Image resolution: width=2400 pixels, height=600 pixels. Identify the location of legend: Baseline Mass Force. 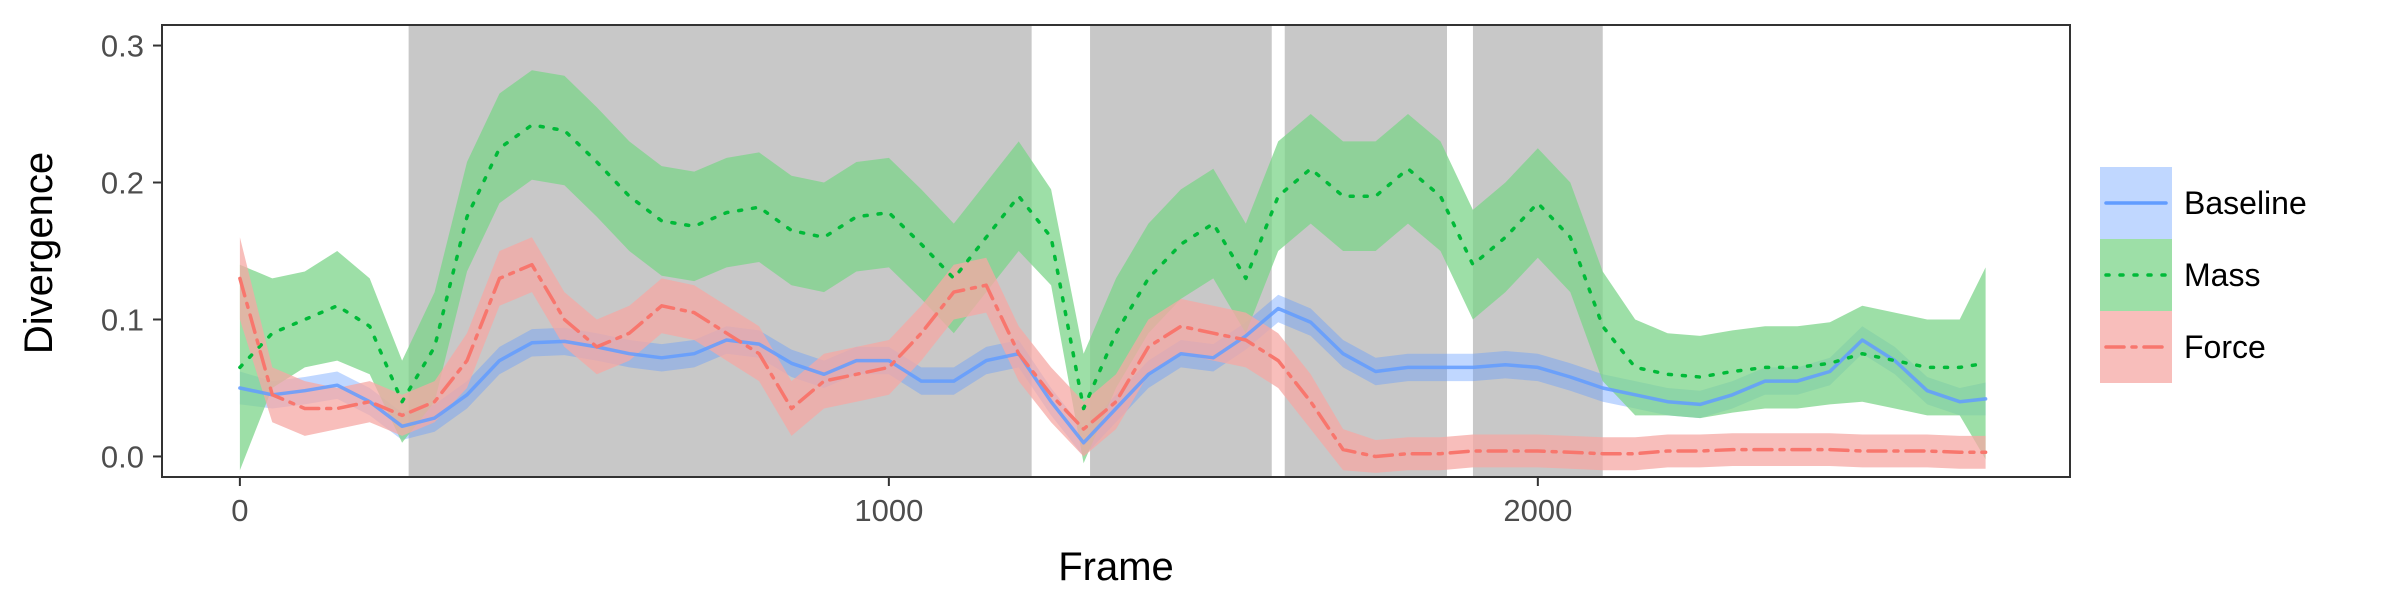
(2203, 275).